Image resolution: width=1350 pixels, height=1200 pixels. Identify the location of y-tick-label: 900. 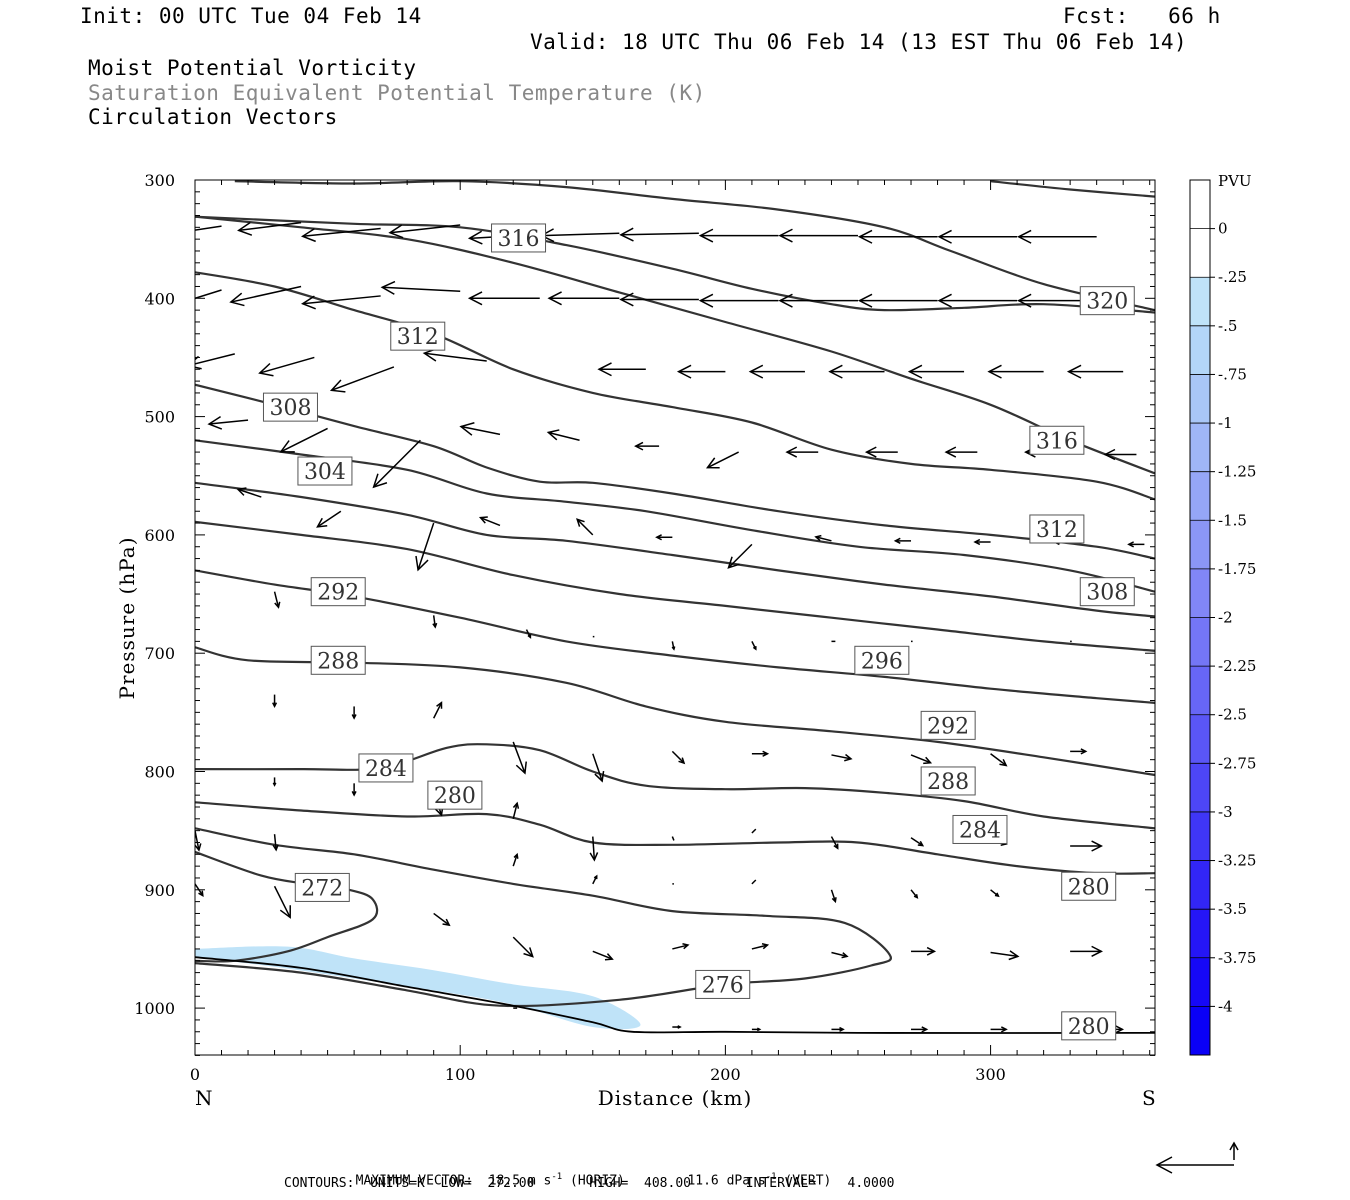
(159, 890).